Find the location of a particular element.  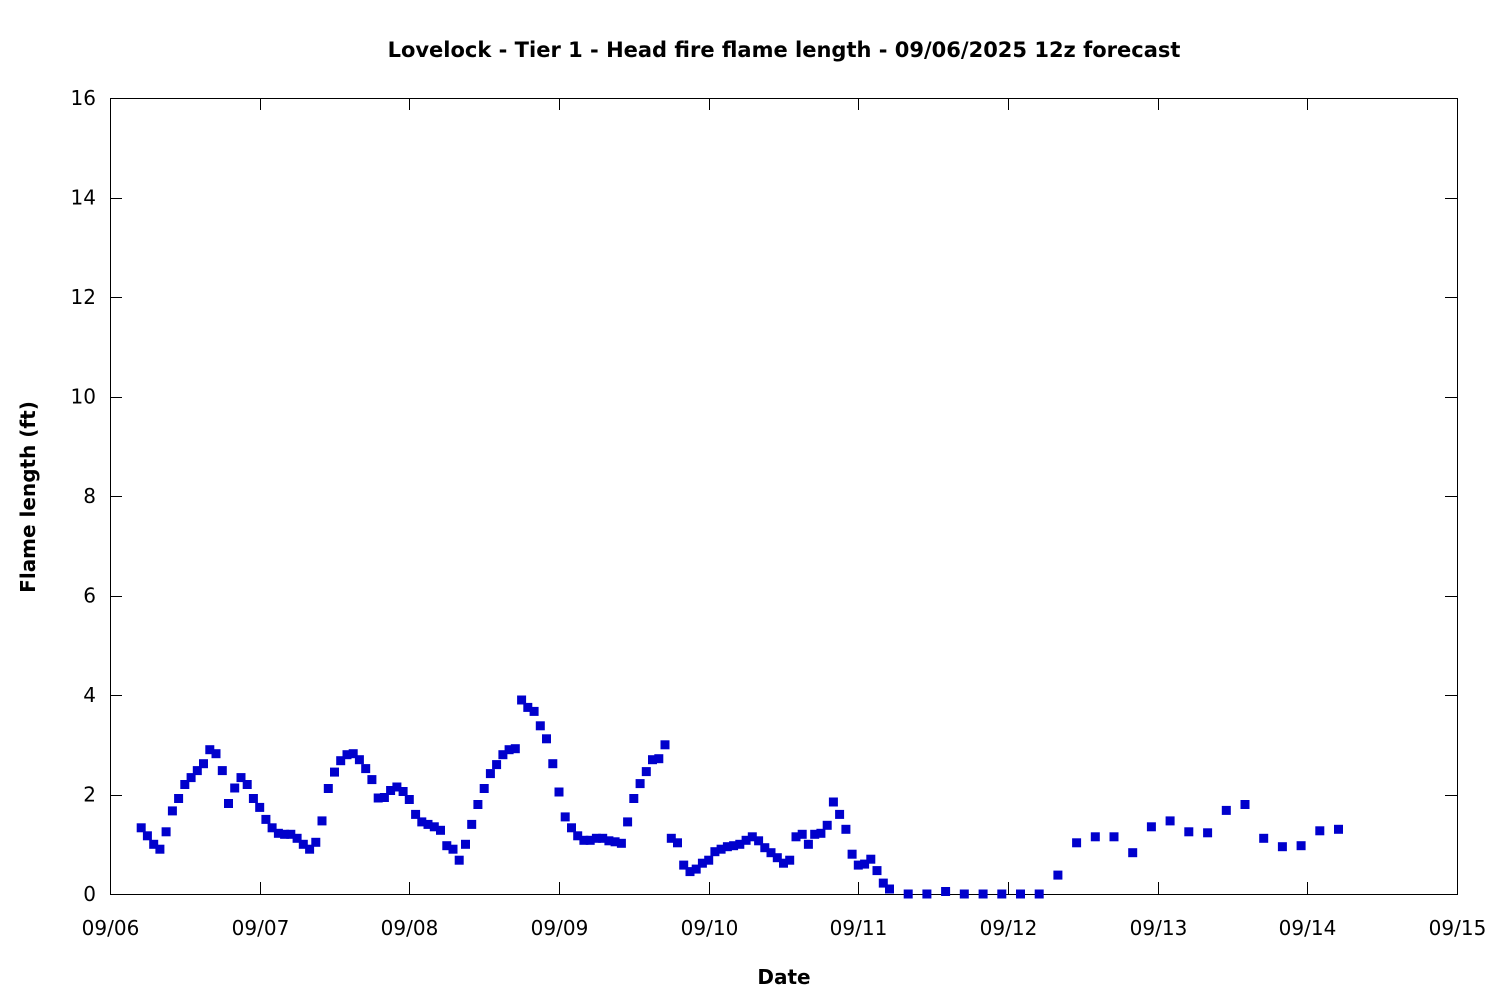

x-tick-label: 09/13 is located at coordinates (1159, 928).